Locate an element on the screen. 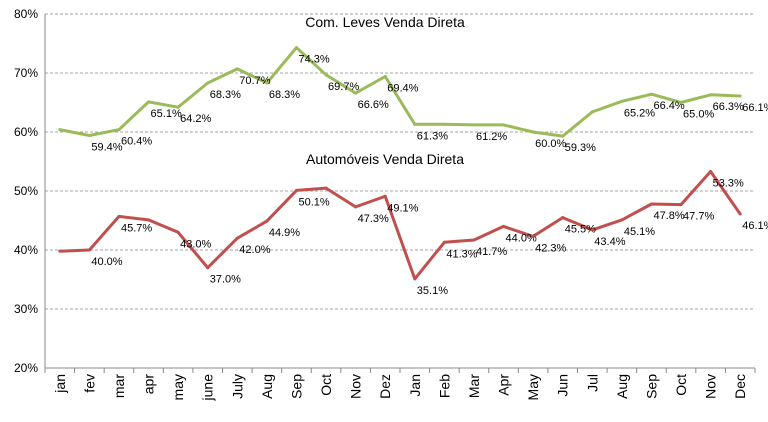 This screenshot has height=422, width=768. x-tick-label: mar is located at coordinates (119, 386).